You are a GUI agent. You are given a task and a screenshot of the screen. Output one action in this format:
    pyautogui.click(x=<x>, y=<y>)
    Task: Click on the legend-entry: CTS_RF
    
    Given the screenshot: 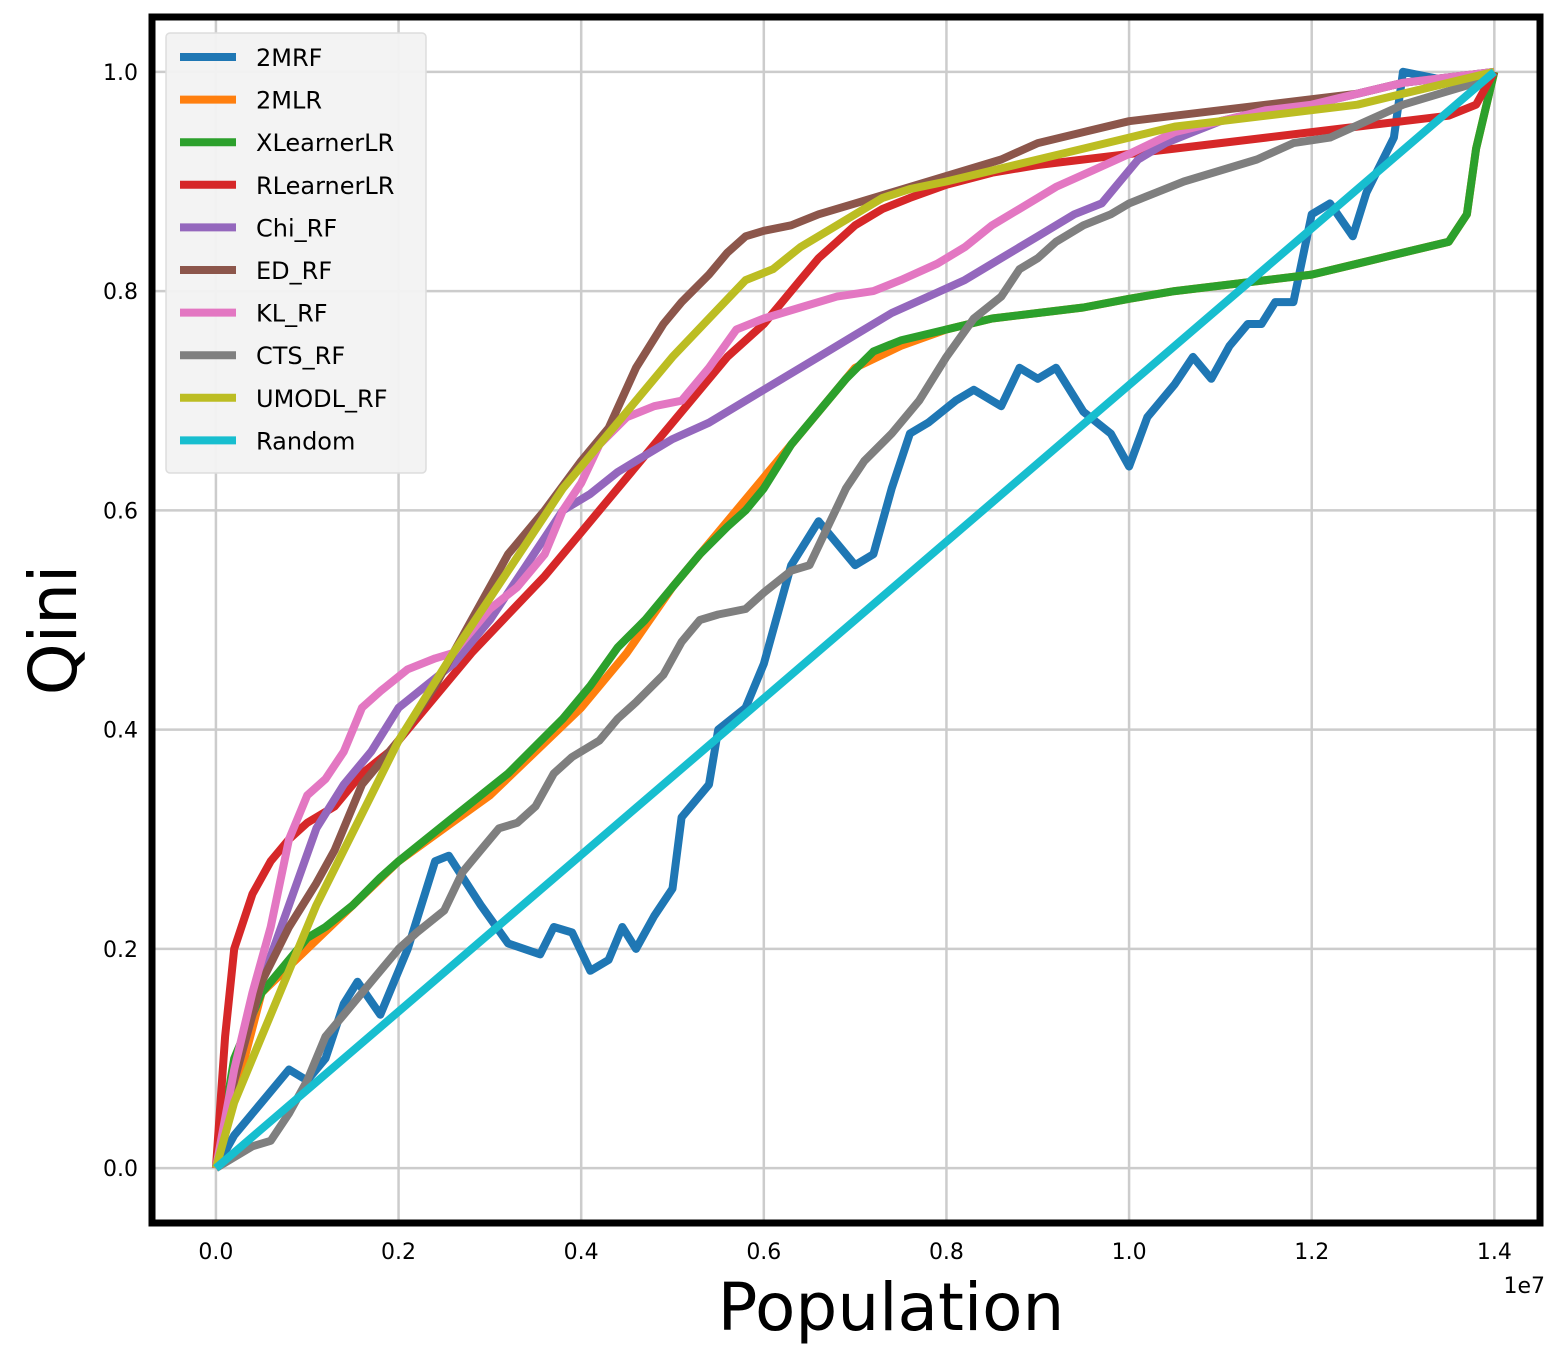 What is the action you would take?
    pyautogui.click(x=300, y=356)
    